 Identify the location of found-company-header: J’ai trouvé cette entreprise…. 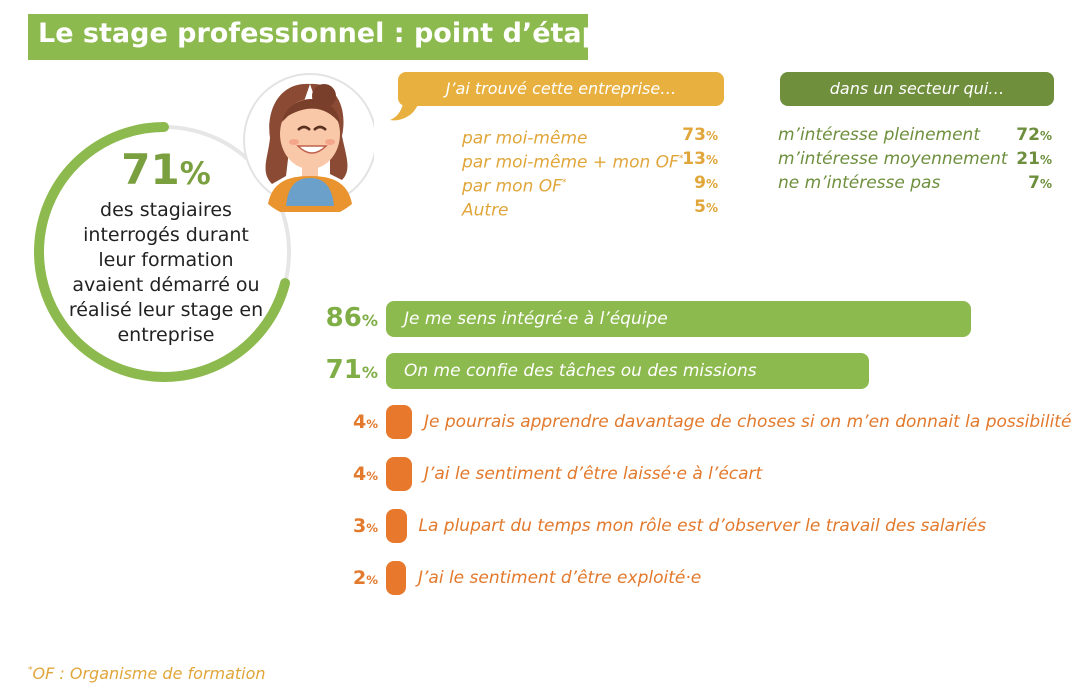
(561, 89).